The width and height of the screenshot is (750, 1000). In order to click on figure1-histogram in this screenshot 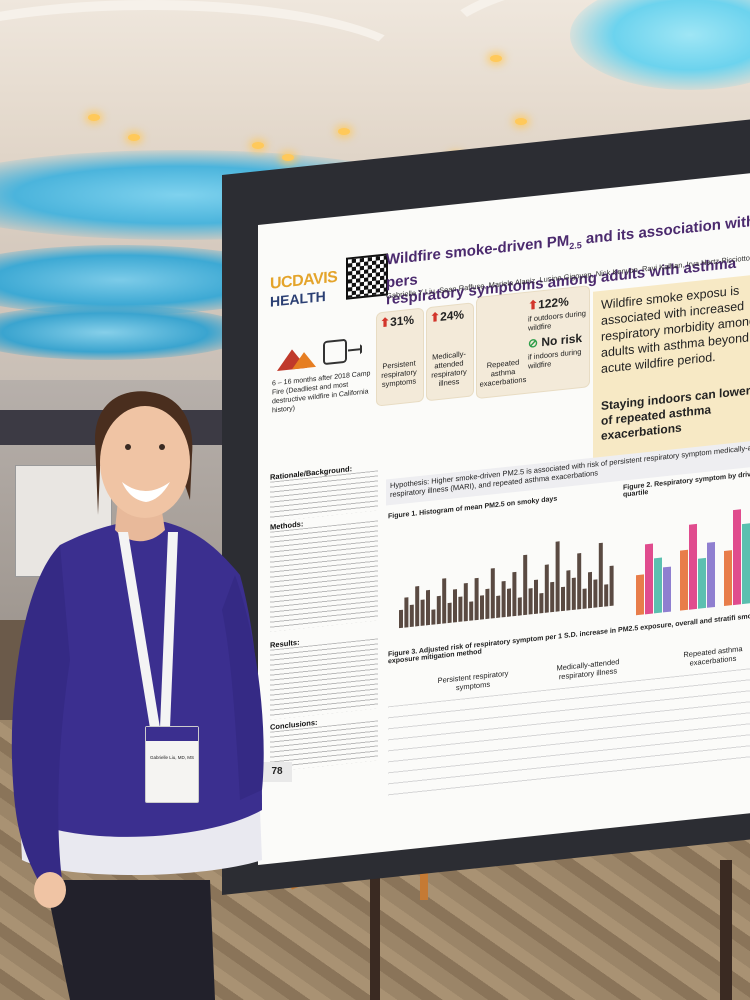, I will do `click(506, 585)`.